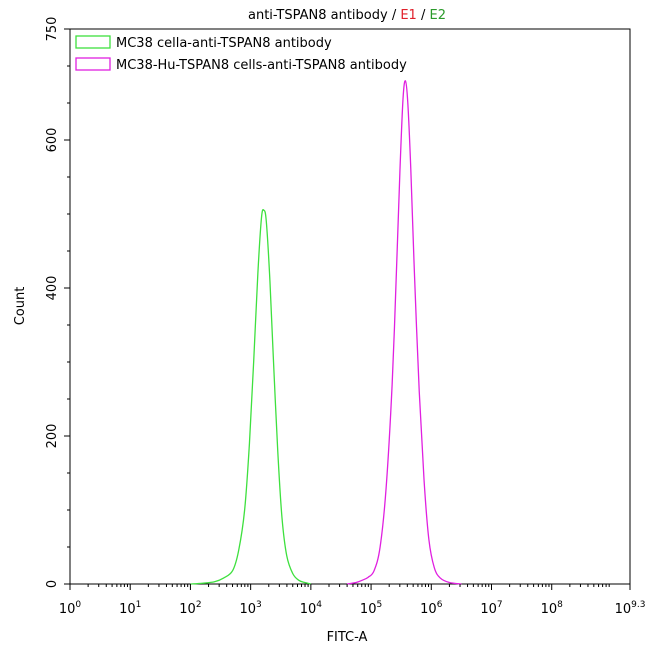  Describe the element at coordinates (52, 436) in the screenshot. I see `y-tick-label: 200` at that location.